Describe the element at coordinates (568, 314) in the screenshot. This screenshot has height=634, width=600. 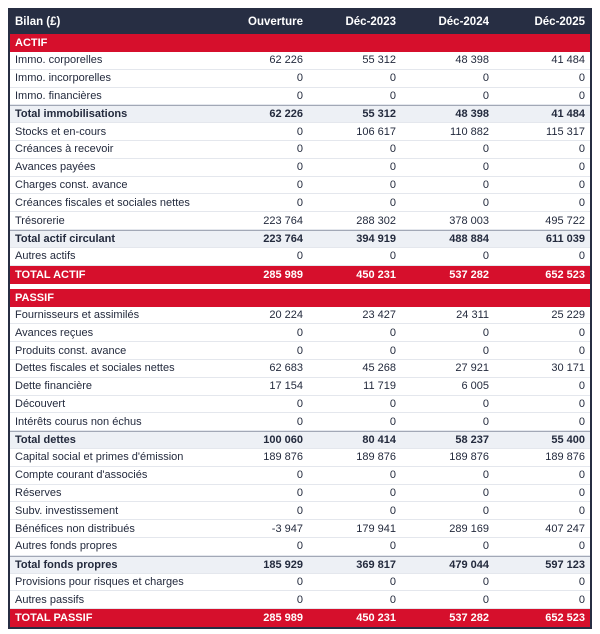
I see `value-cell: 25 229` at that location.